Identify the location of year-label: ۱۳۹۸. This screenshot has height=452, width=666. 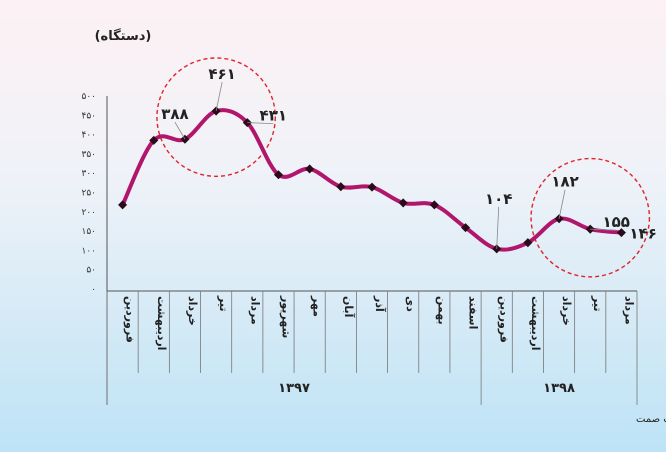
(559, 388).